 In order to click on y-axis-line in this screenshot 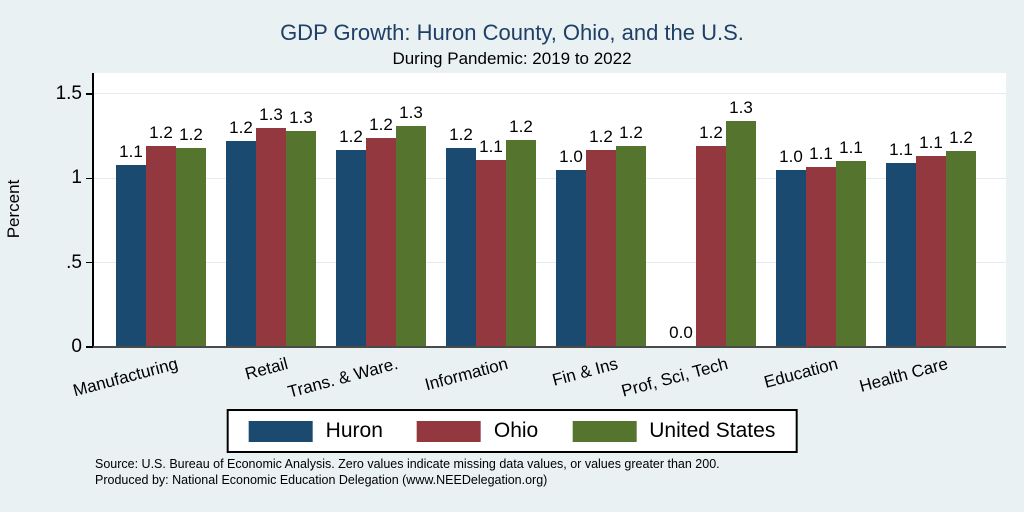, I will do `click(93, 210)`.